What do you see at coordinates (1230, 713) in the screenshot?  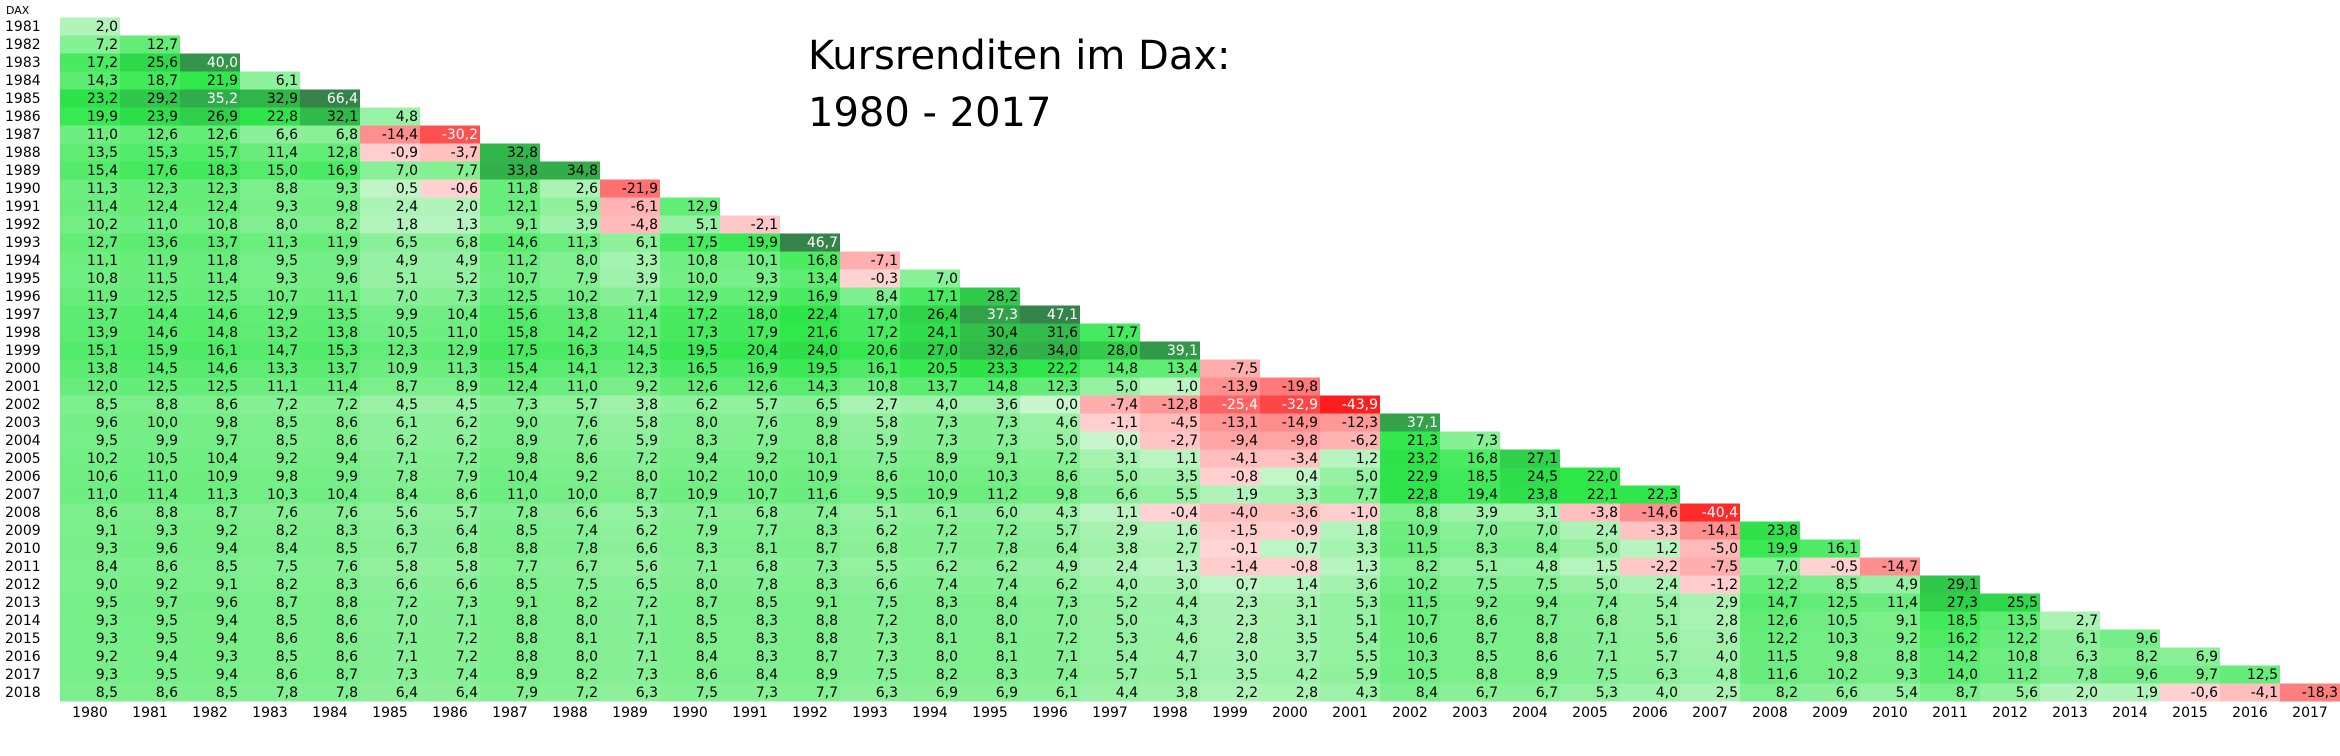 I see `column-label: 1999` at bounding box center [1230, 713].